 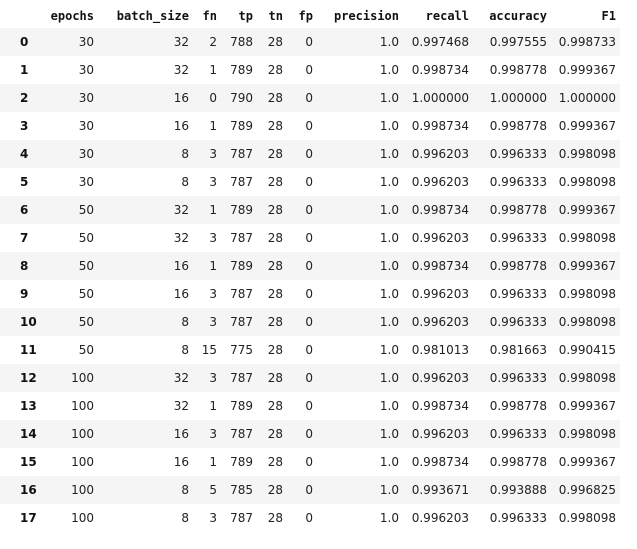 What do you see at coordinates (310, 518) in the screenshot?
I see `table-row: 17 100 8 3 787 28 0 1.0 0.996203 0.996333 0.998098` at bounding box center [310, 518].